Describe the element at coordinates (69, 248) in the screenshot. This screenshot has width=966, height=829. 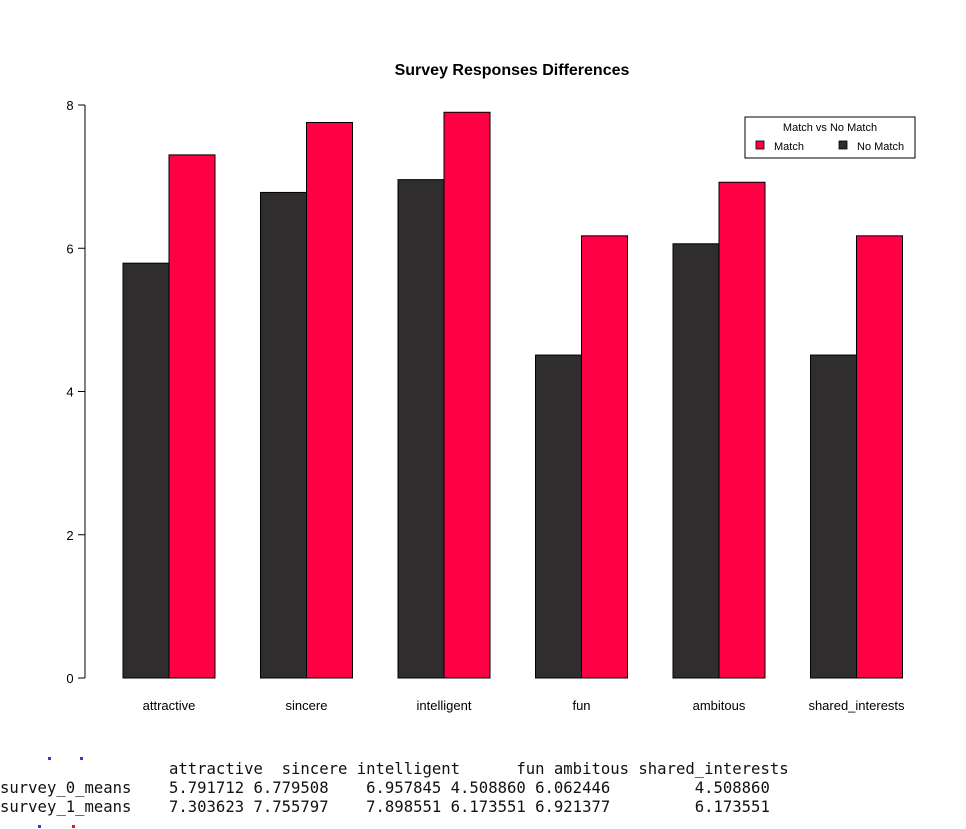
I see `y-tick-label: 6` at that location.